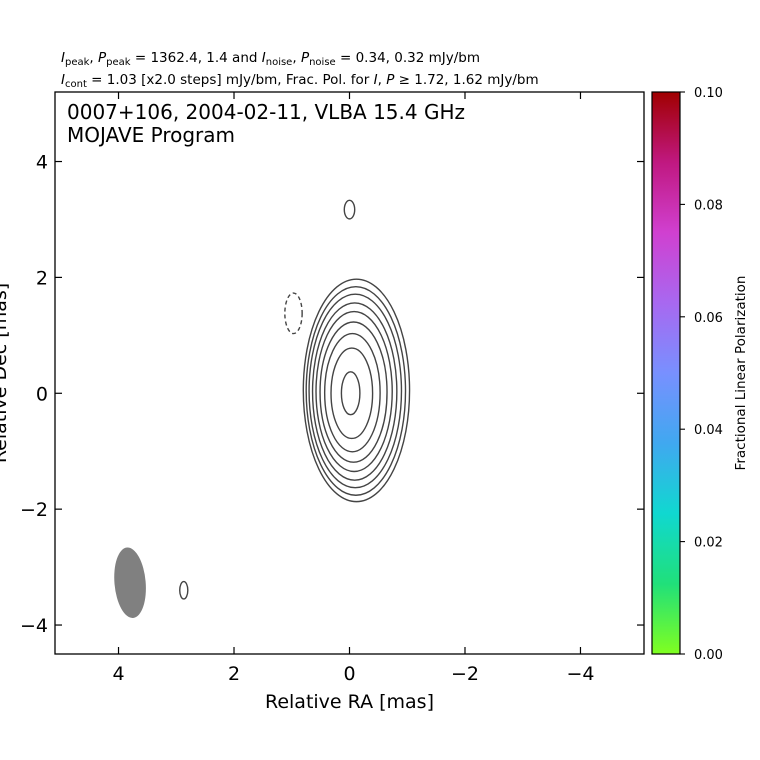 Image resolution: width=760 pixels, height=760 pixels. What do you see at coordinates (34, 510) in the screenshot?
I see `y-tick-label: −2` at bounding box center [34, 510].